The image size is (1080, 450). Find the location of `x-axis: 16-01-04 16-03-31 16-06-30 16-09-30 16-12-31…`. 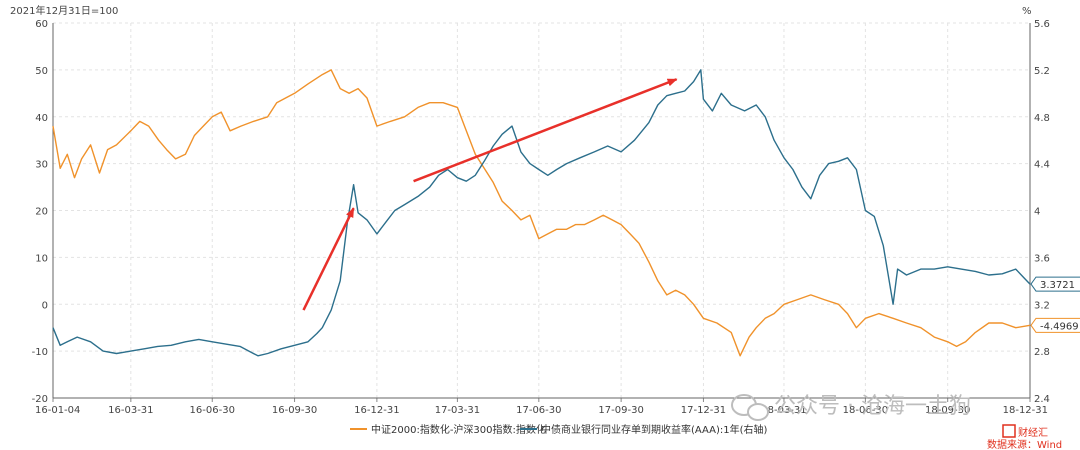

x-axis: 16-01-04 16-03-31 16-06-30 16-09-30 16-12-31… is located at coordinates (541, 406).